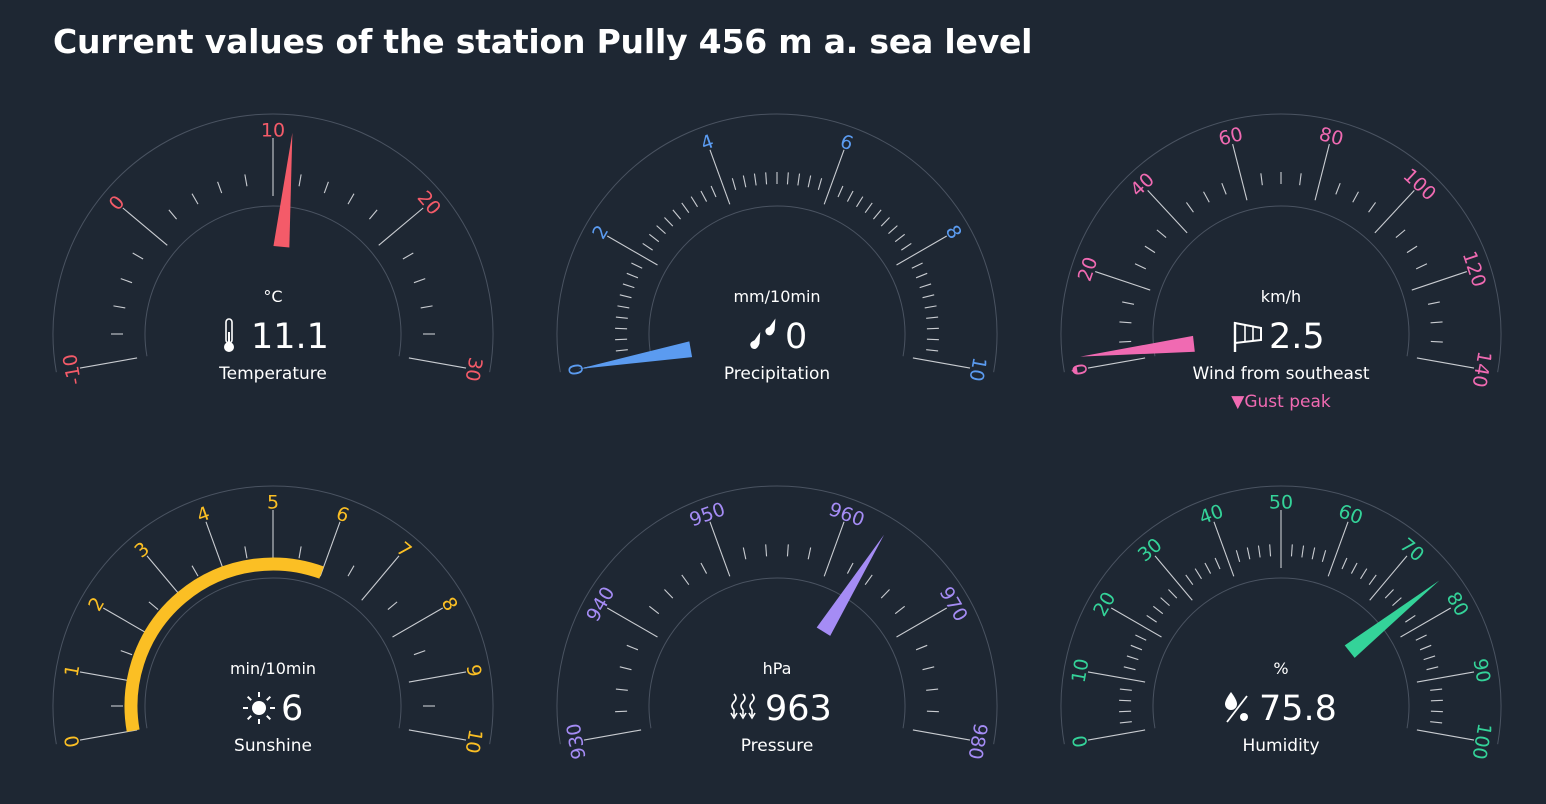  I want to click on tick-label: 80, so click(1457, 604).